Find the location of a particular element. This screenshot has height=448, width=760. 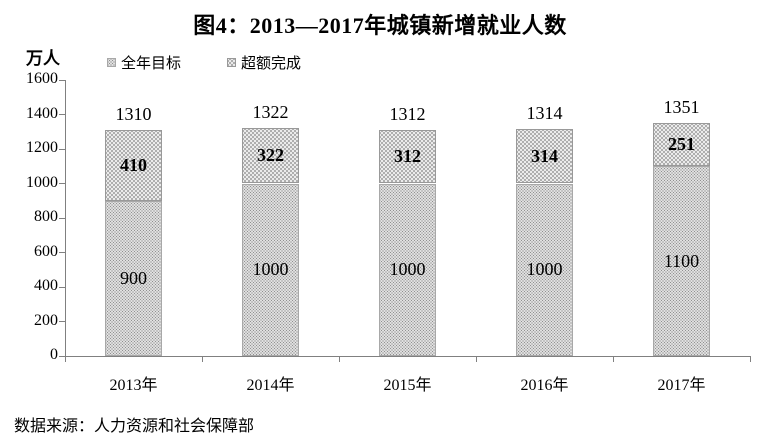

bar-segment-target: 1100 is located at coordinates (681, 261).